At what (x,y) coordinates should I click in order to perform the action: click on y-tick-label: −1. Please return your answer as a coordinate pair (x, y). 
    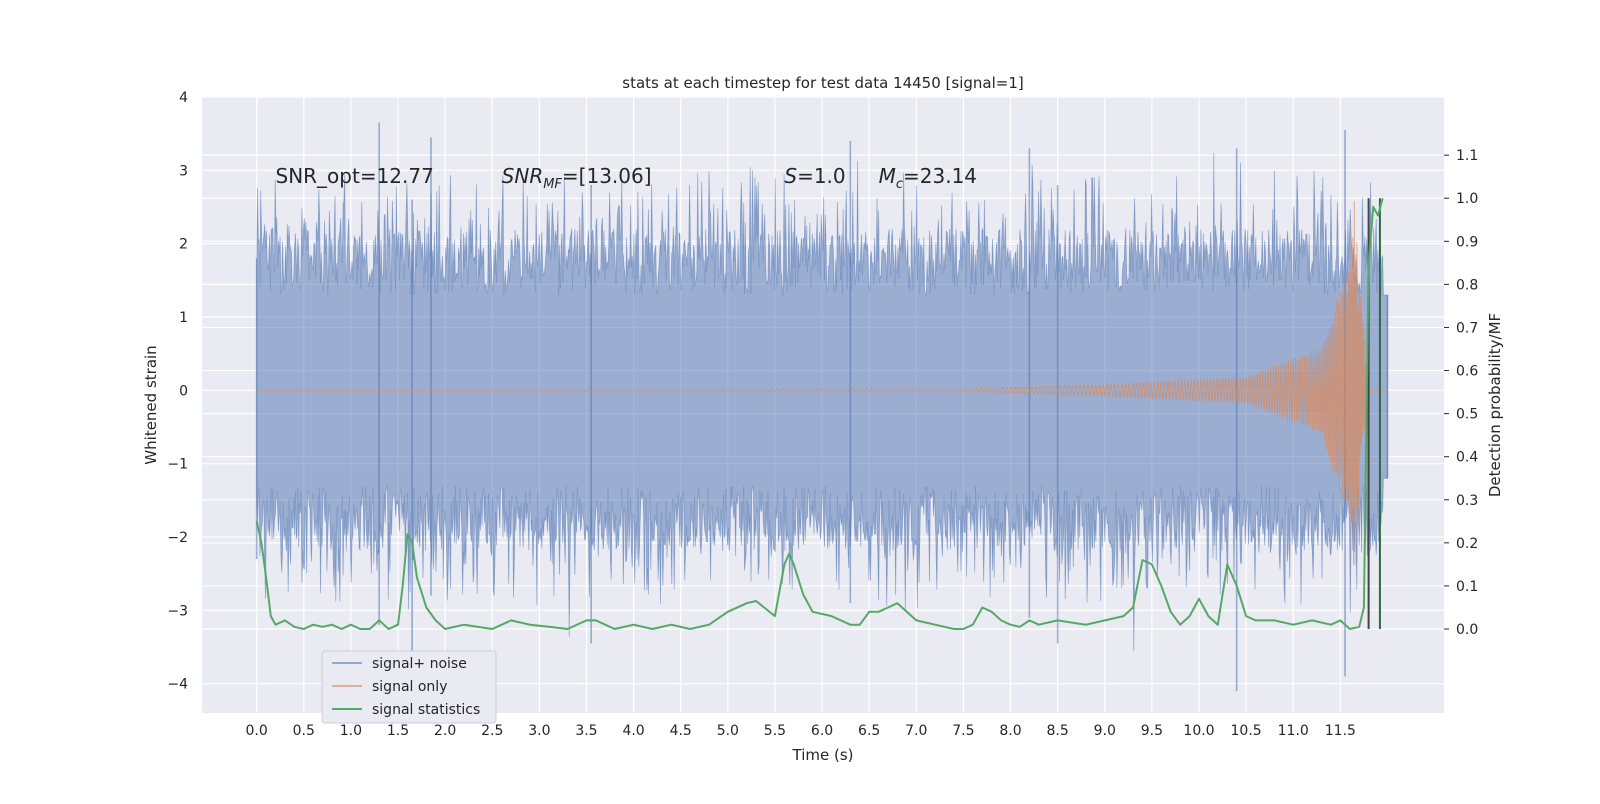
    Looking at the image, I should click on (177, 465).